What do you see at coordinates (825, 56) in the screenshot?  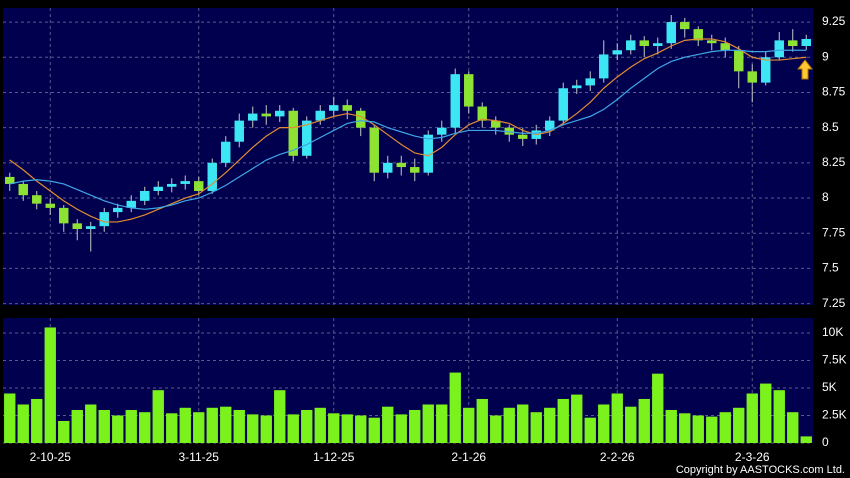 I see `y-tick-label: 9` at bounding box center [825, 56].